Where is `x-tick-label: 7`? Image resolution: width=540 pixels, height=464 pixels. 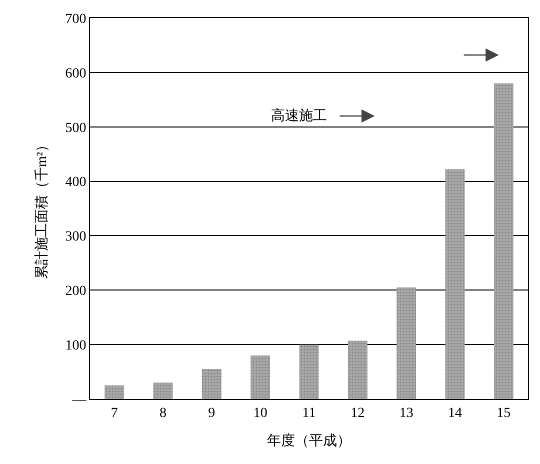 x-tick-label: 7 is located at coordinates (114, 413).